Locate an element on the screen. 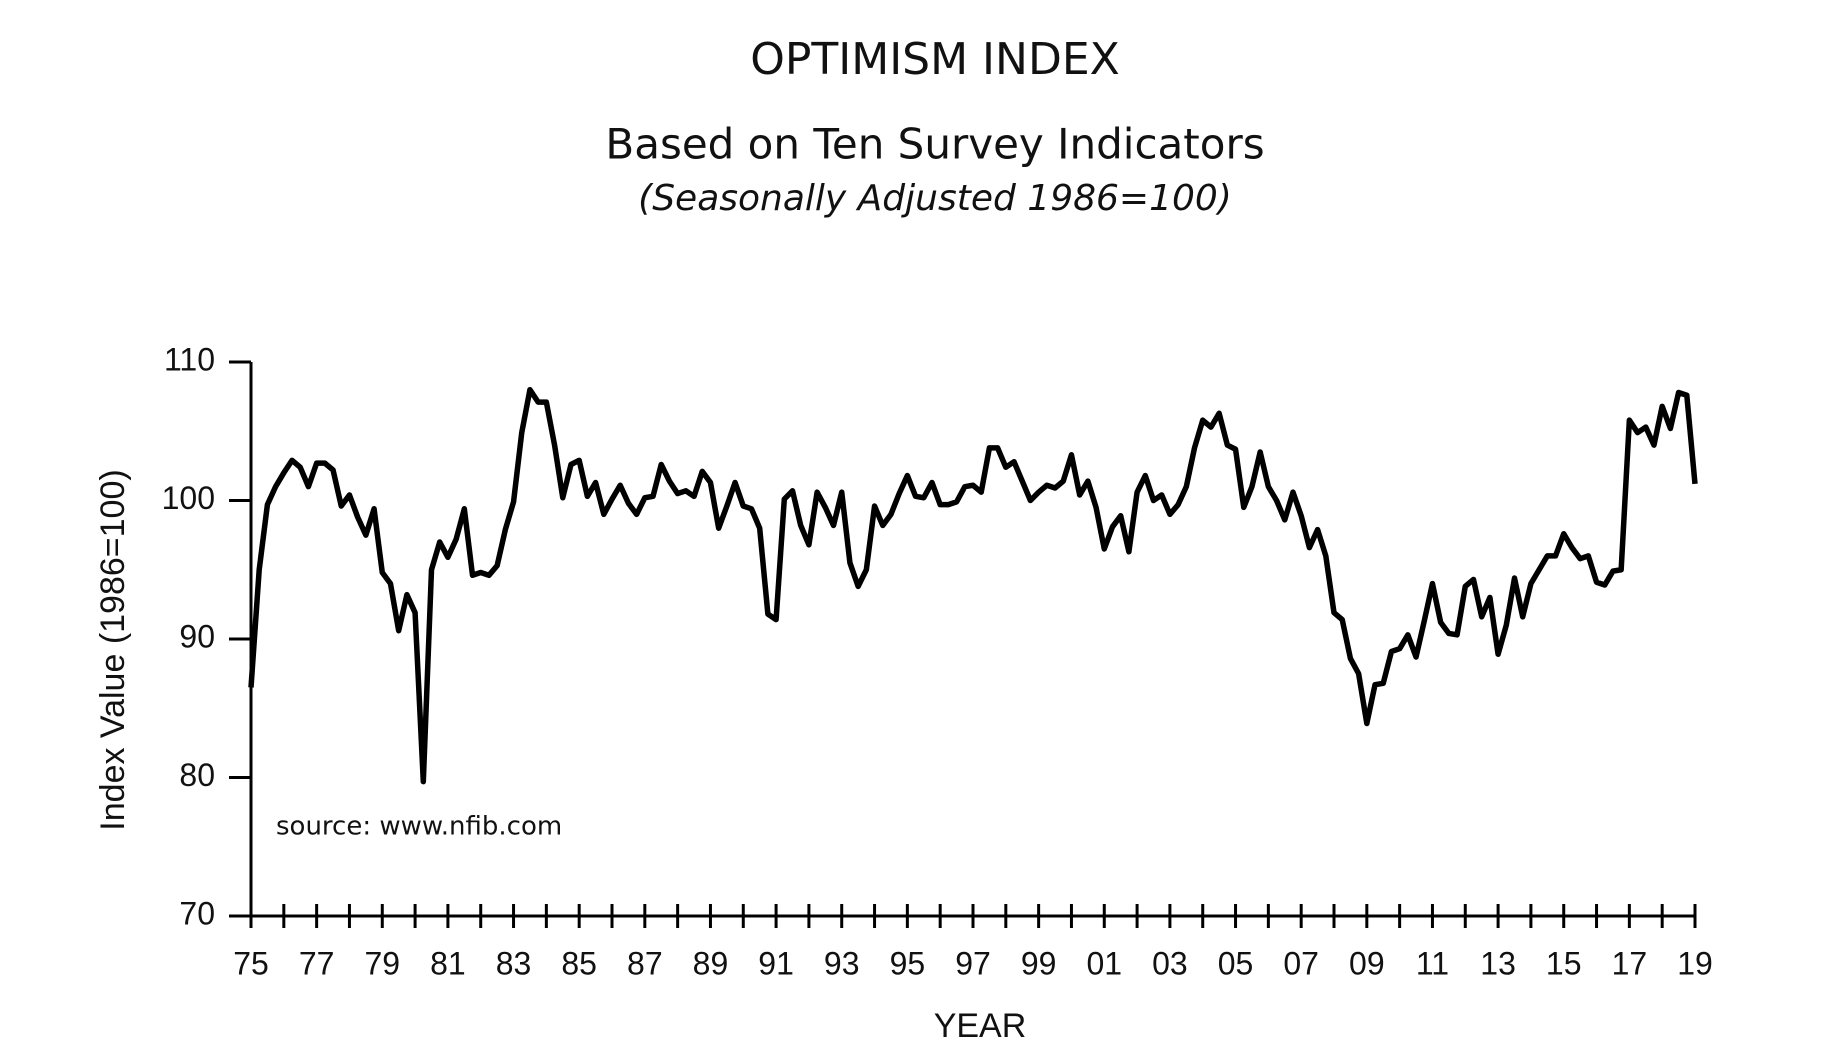  y-tick-label: 110 is located at coordinates (189, 359).